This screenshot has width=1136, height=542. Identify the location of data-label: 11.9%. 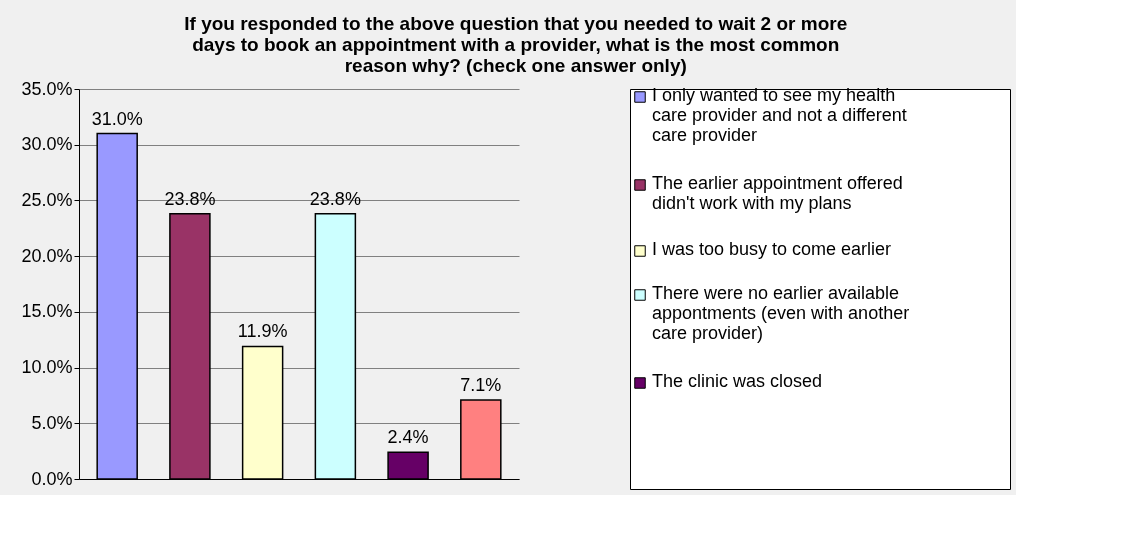
(262, 331).